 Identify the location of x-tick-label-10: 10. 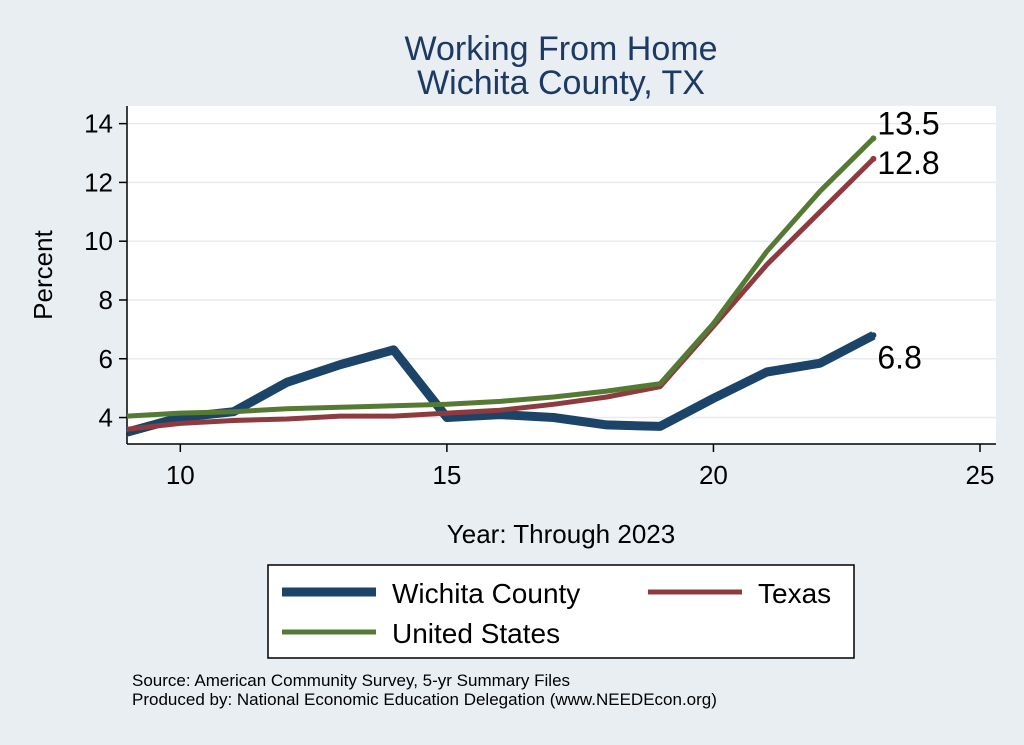
(180, 475).